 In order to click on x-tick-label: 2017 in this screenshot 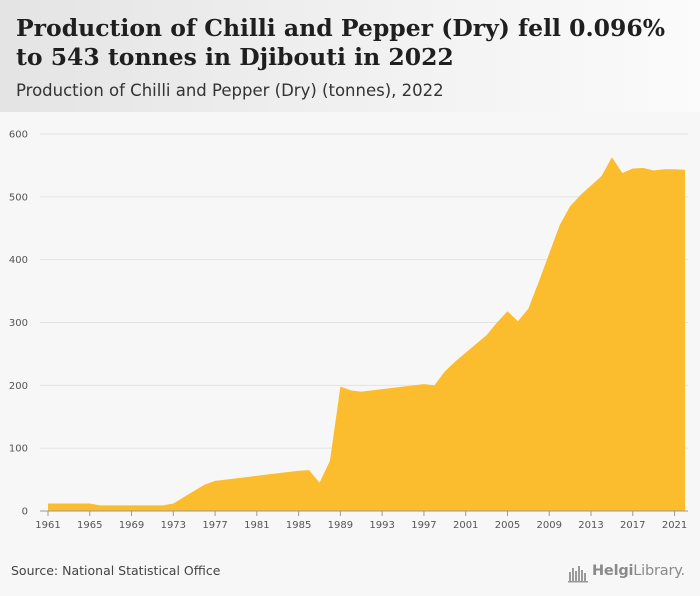, I will do `click(632, 525)`.